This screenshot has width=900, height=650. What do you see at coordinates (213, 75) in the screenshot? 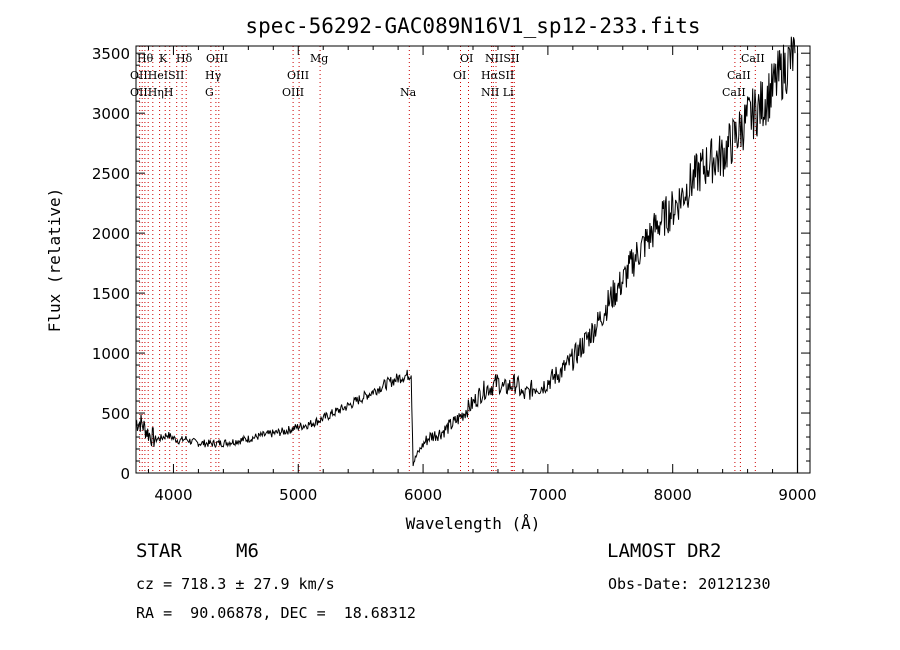
I see `spectral-line-label: Hγ` at bounding box center [213, 75].